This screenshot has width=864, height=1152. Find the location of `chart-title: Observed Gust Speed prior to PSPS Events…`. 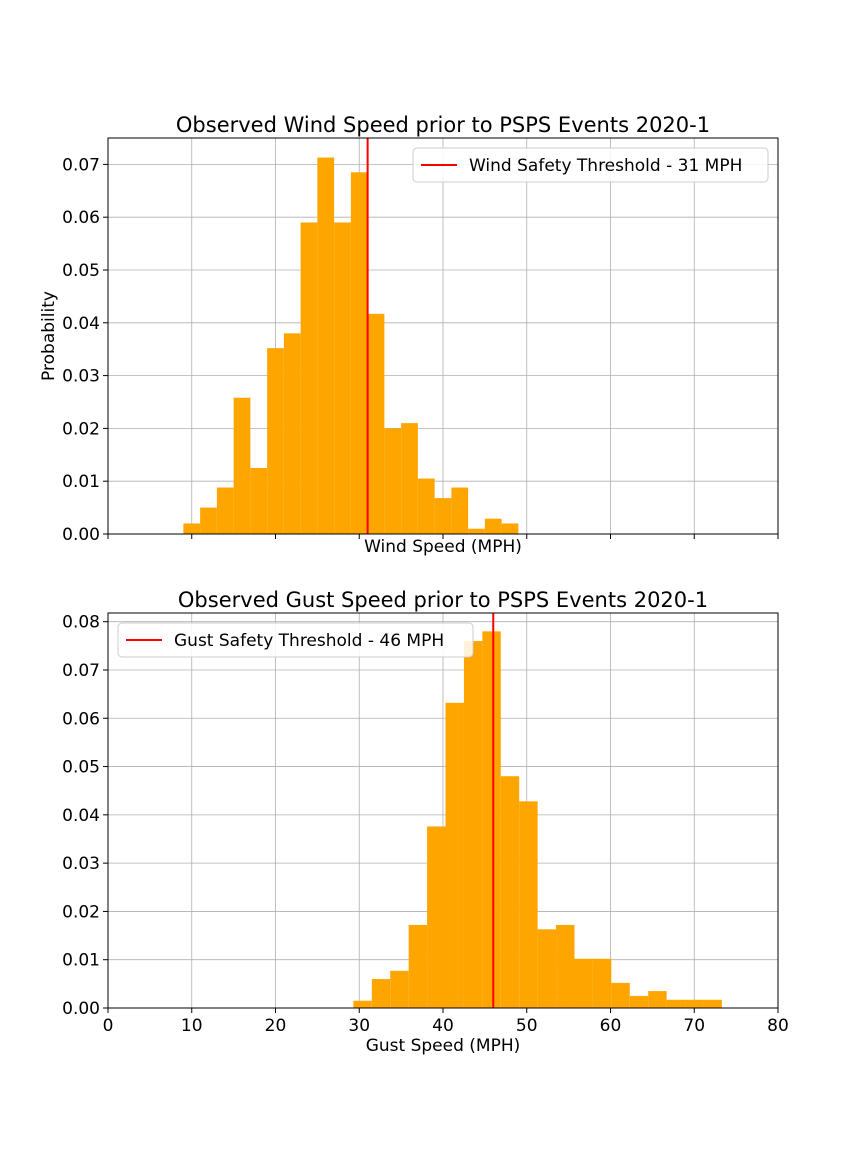

chart-title: Observed Gust Speed prior to PSPS Events… is located at coordinates (443, 600).